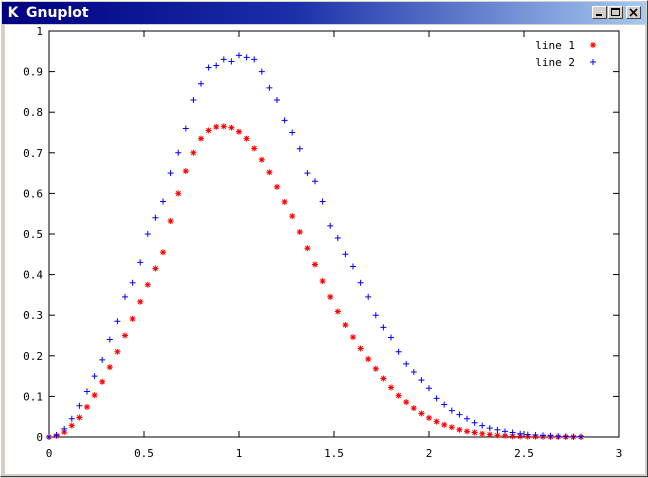 The height and width of the screenshot is (478, 648). I want to click on legend-label: line 2, so click(555, 62).